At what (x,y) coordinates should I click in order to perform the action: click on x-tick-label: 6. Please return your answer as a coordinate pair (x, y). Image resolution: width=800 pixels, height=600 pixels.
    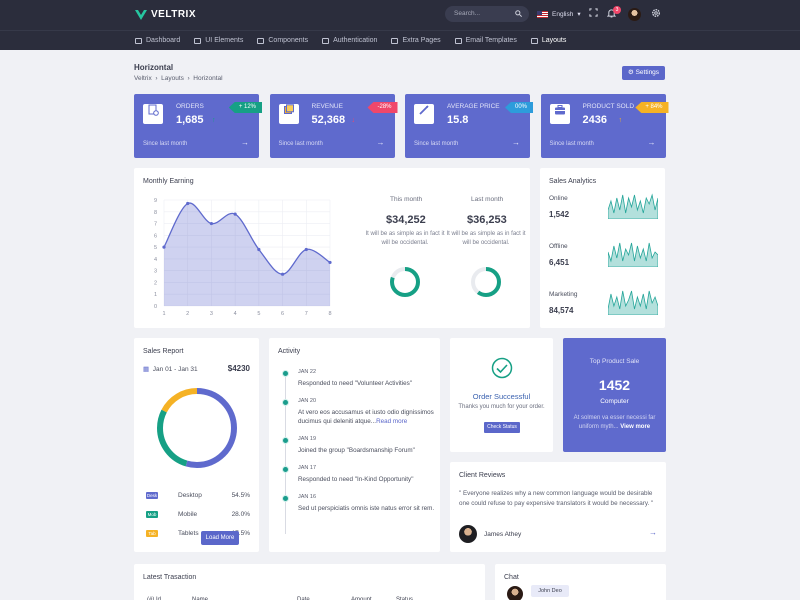
    Looking at the image, I should click on (282, 314).